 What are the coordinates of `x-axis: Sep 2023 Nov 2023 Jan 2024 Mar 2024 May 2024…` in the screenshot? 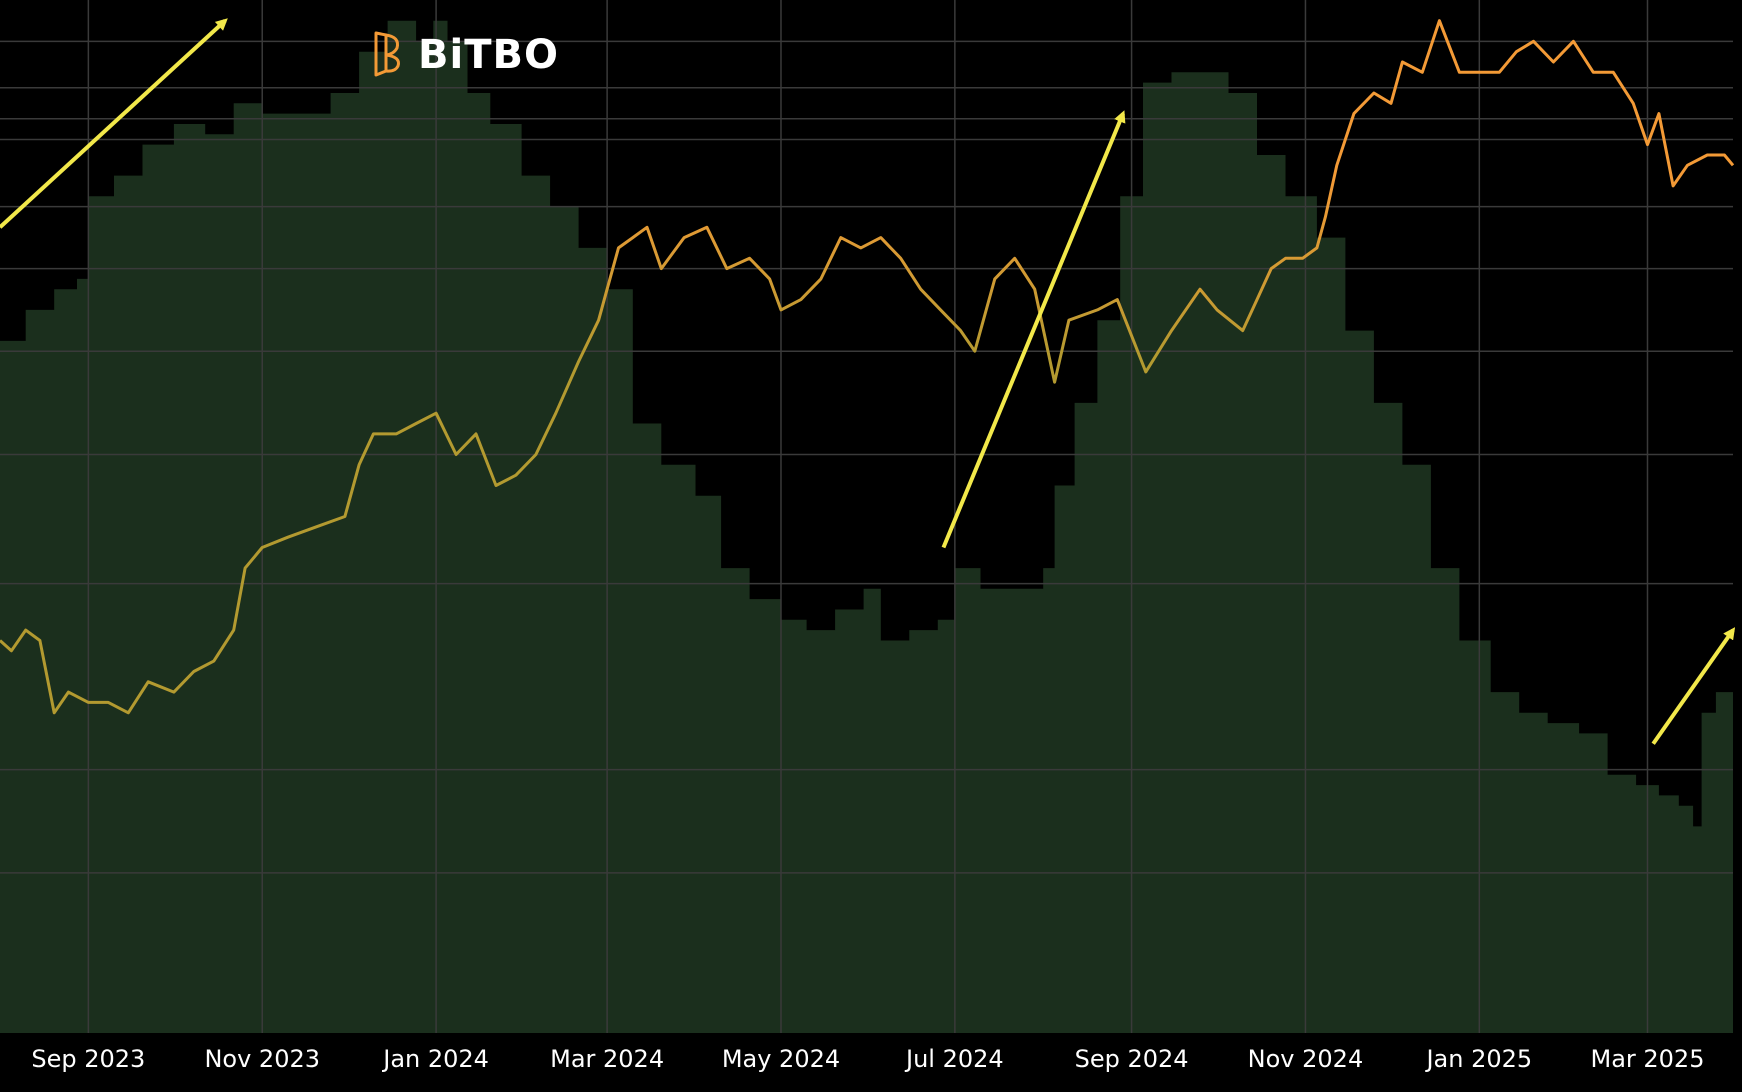 It's located at (871, 1062).